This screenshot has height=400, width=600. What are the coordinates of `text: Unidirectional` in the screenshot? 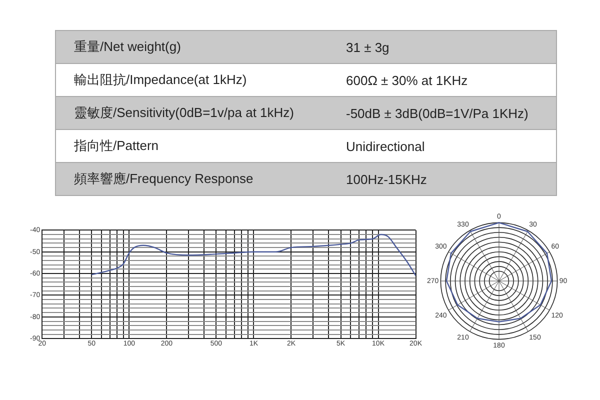 It's located at (386, 146).